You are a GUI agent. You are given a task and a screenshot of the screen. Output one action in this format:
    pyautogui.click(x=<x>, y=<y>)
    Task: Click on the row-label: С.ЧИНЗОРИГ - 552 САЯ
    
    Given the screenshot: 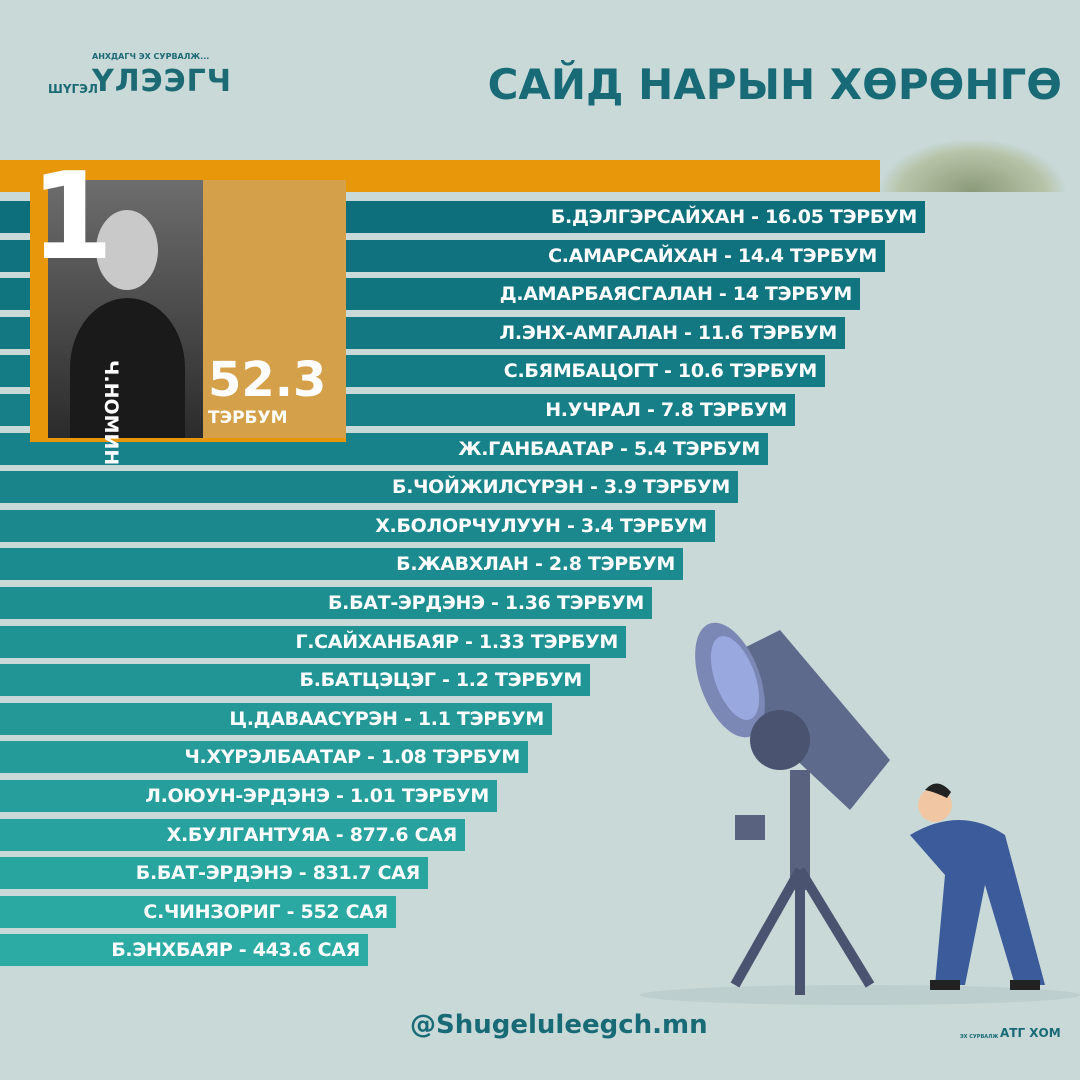 What is the action you would take?
    pyautogui.click(x=265, y=911)
    